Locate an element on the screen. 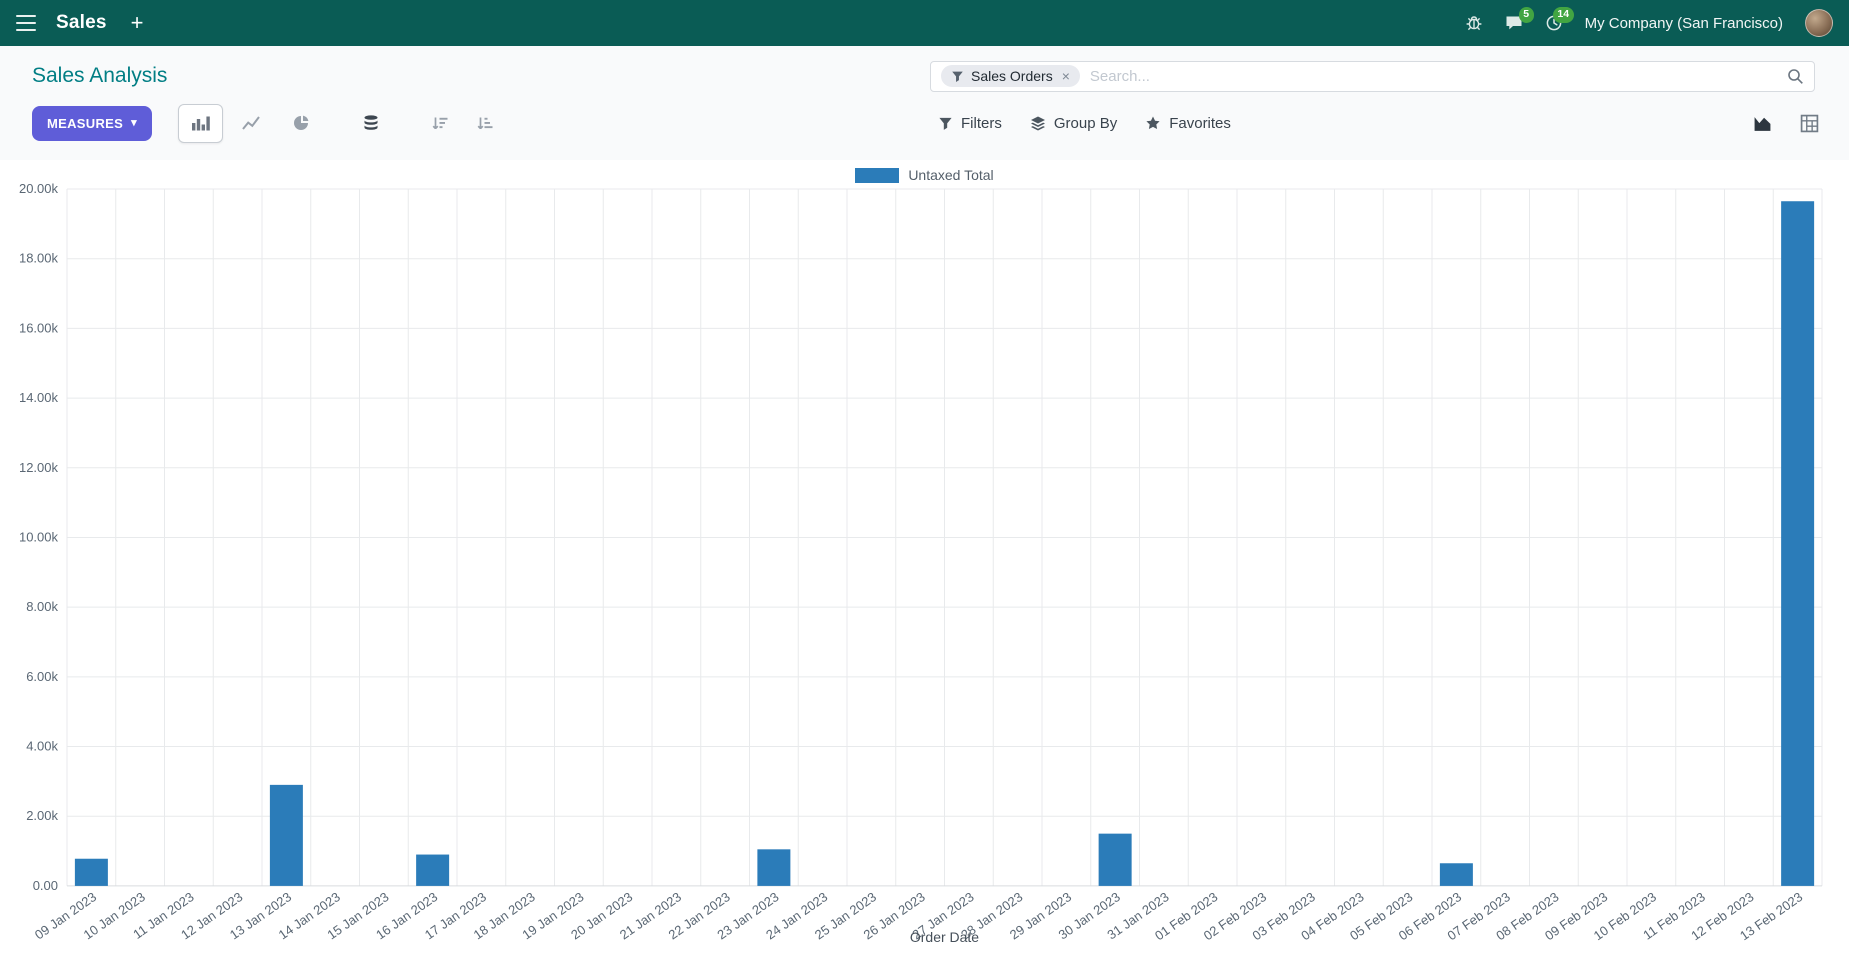 The height and width of the screenshot is (958, 1849). stacked-toggle-button is located at coordinates (371, 123).